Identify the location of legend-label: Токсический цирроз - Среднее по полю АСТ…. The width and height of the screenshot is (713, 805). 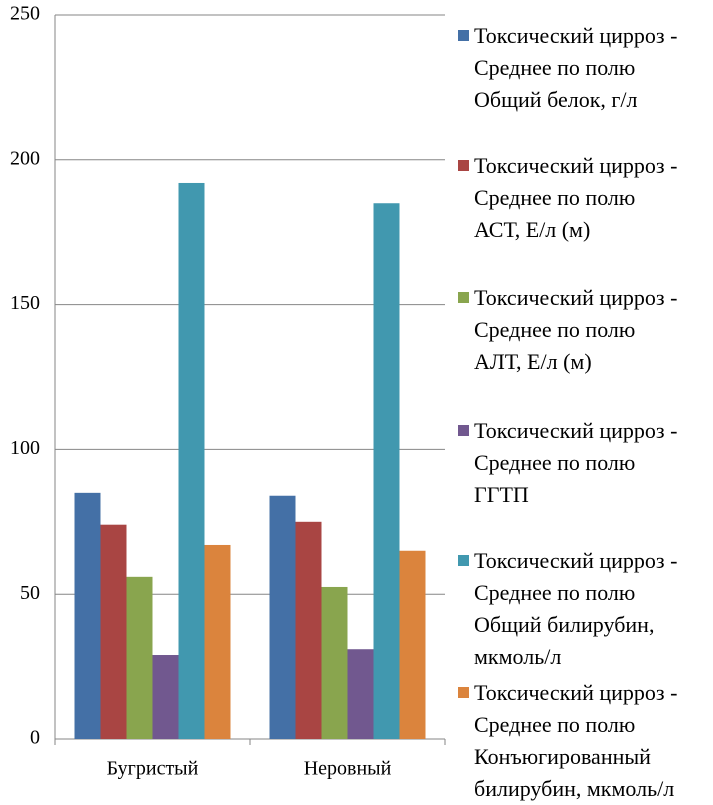
(576, 197).